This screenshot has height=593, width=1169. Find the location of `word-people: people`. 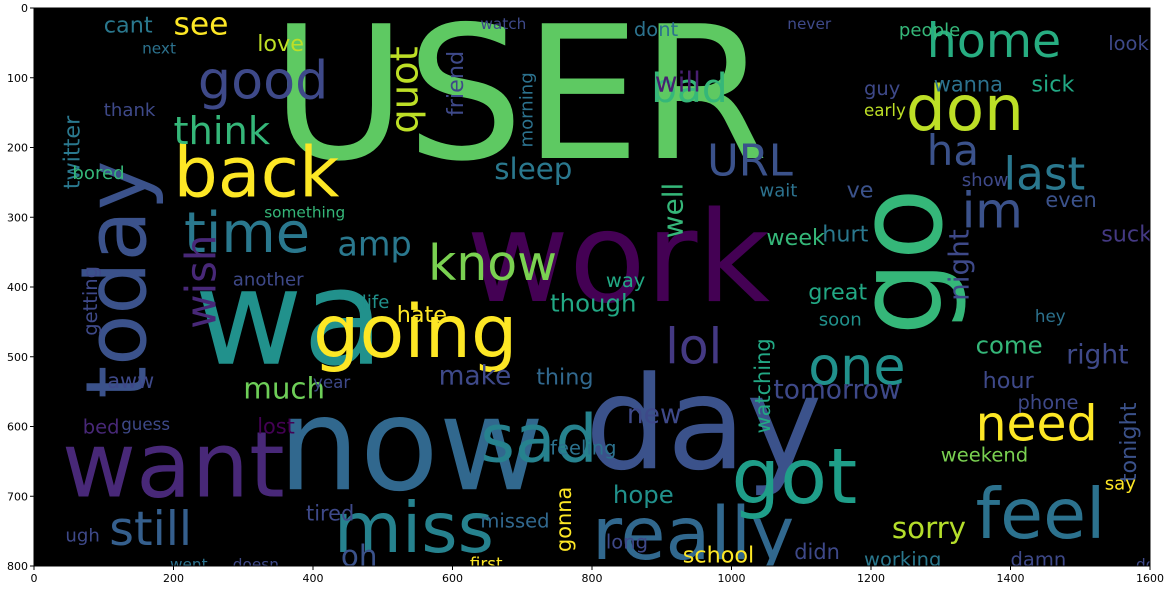

word-people: people is located at coordinates (929, 30).